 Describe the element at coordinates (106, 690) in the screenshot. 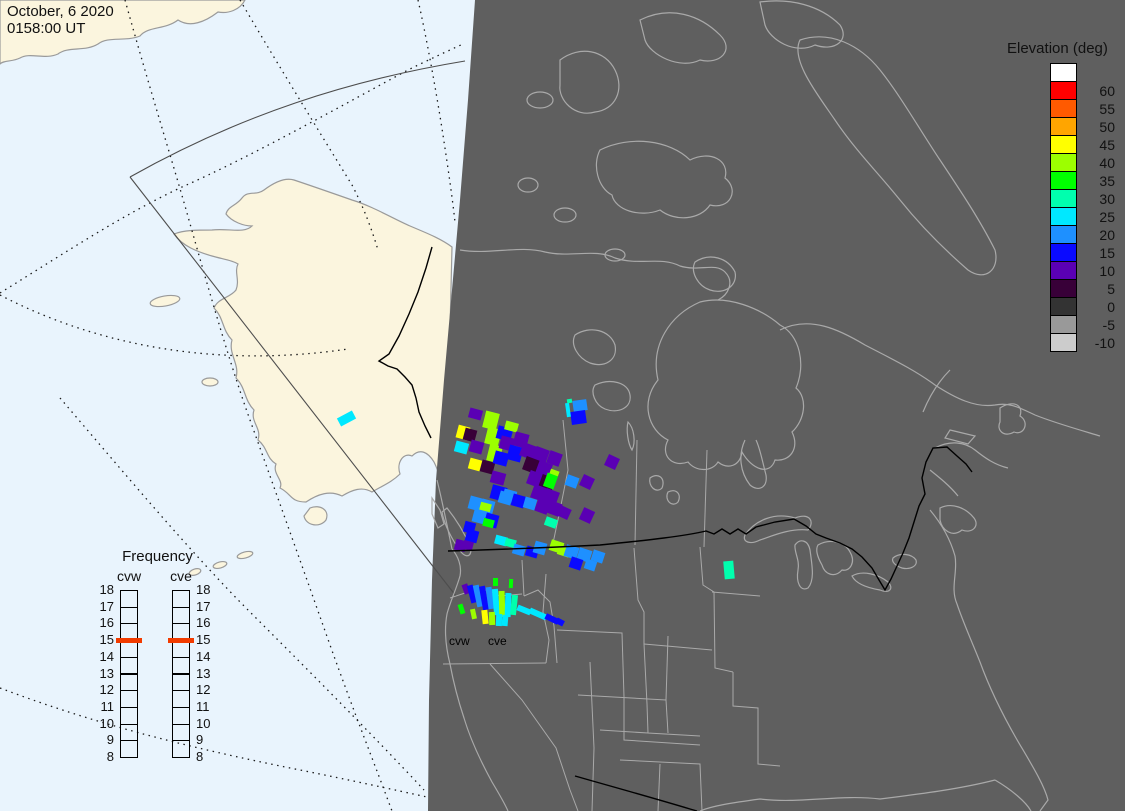

I see `frequency-tick-label: 12` at that location.